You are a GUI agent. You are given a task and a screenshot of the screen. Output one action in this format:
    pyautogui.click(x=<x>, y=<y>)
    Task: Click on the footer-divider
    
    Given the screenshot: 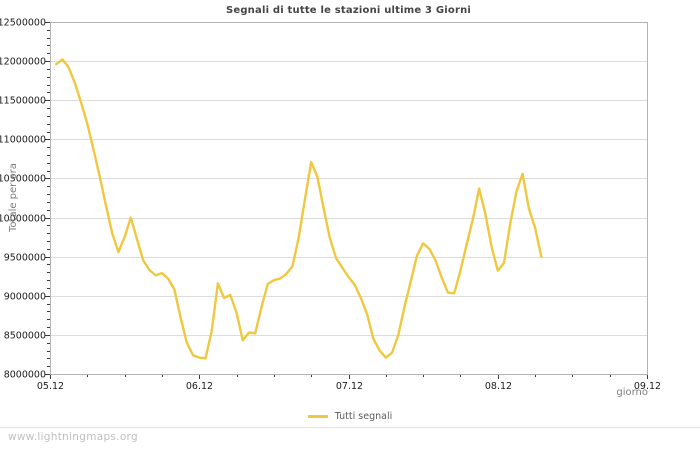 What is the action you would take?
    pyautogui.click(x=350, y=427)
    